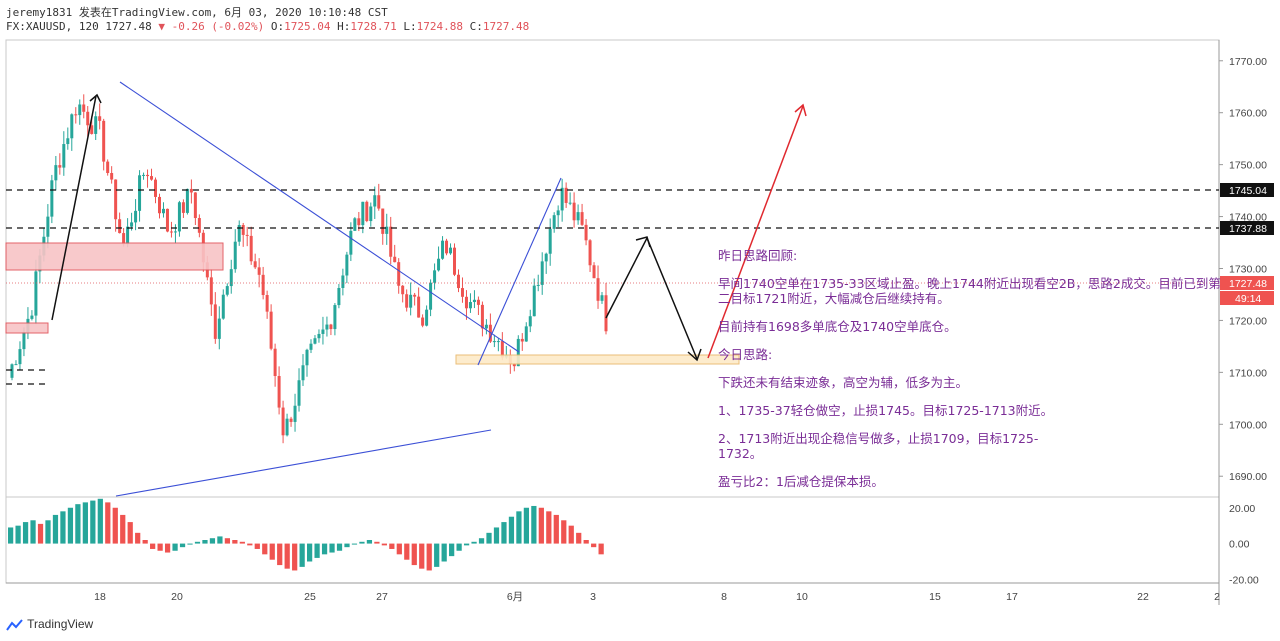 The width and height of the screenshot is (1280, 641). Describe the element at coordinates (801, 481) in the screenshot. I see `risk-reward-text: 盈亏比2：1后减仓提保本损。` at that location.